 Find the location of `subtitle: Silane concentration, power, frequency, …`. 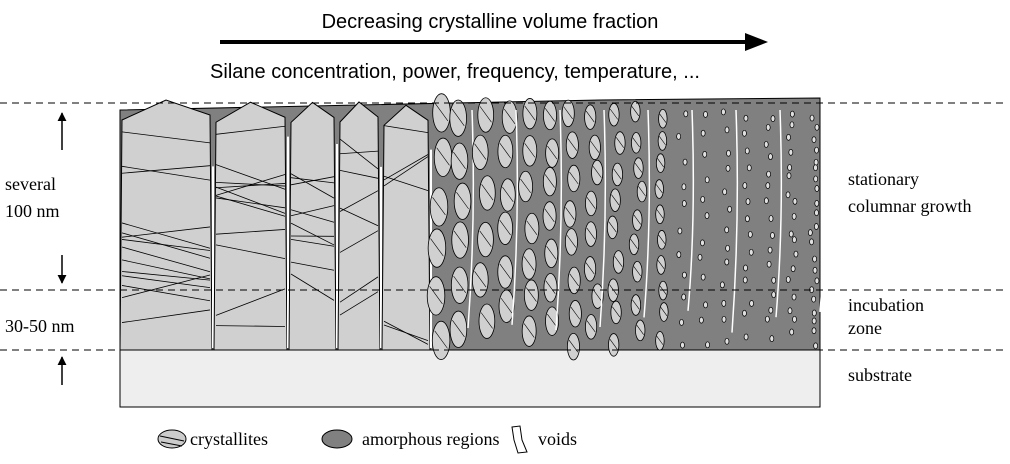

subtitle: Silane concentration, power, frequency, … is located at coordinates (455, 72).